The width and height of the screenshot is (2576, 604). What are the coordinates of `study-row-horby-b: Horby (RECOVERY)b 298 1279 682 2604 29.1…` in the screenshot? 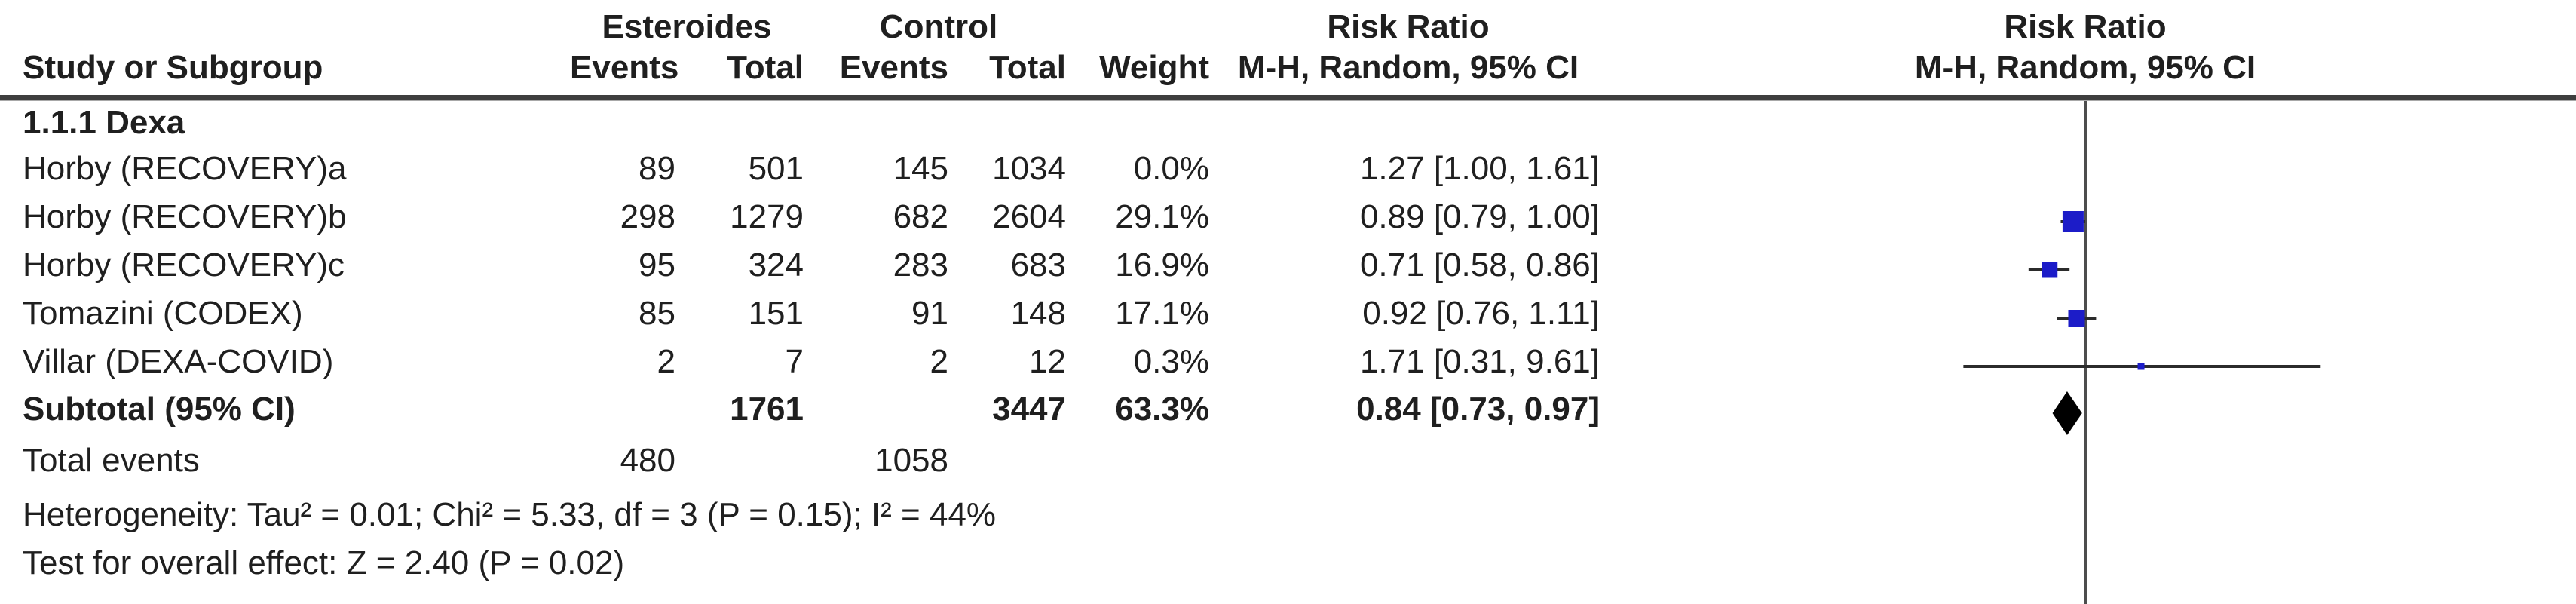 It's located at (1288, 217).